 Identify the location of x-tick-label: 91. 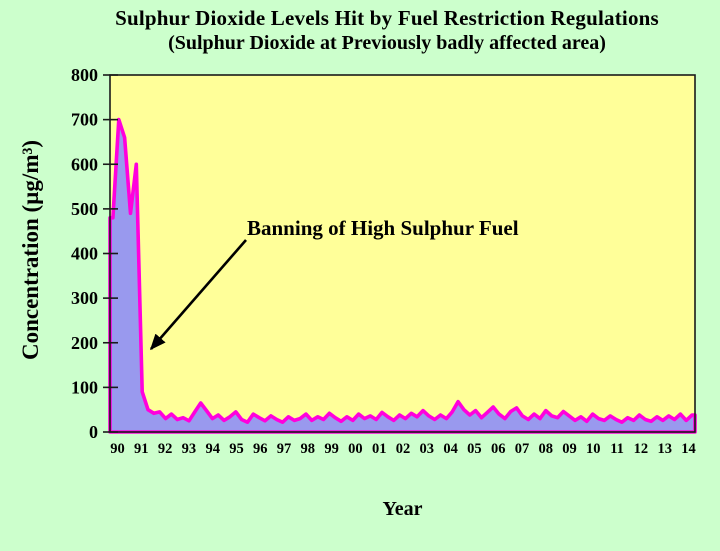
(141, 449).